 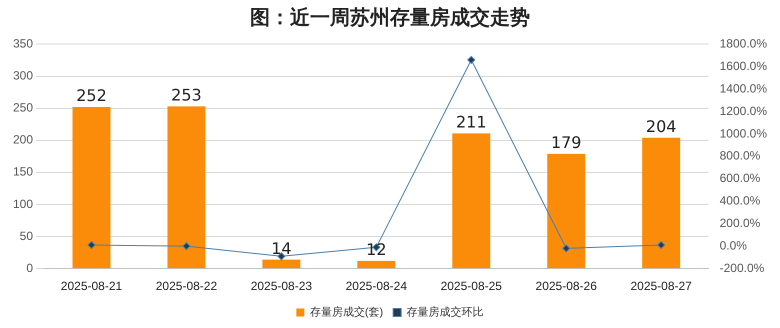 I want to click on data-label: 204, so click(x=661, y=126).